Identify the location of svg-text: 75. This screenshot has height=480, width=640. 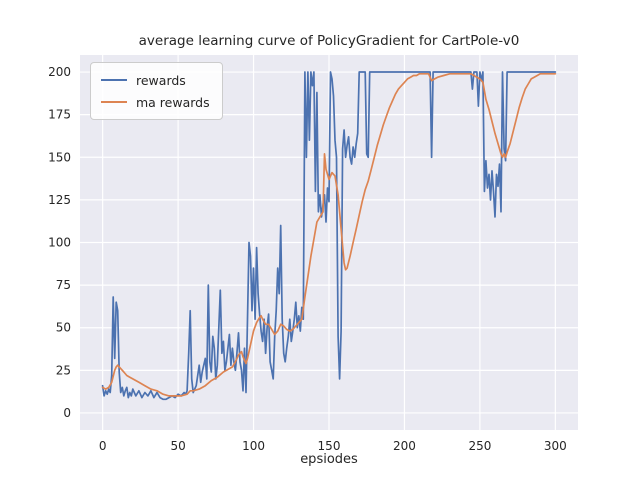
(63, 285).